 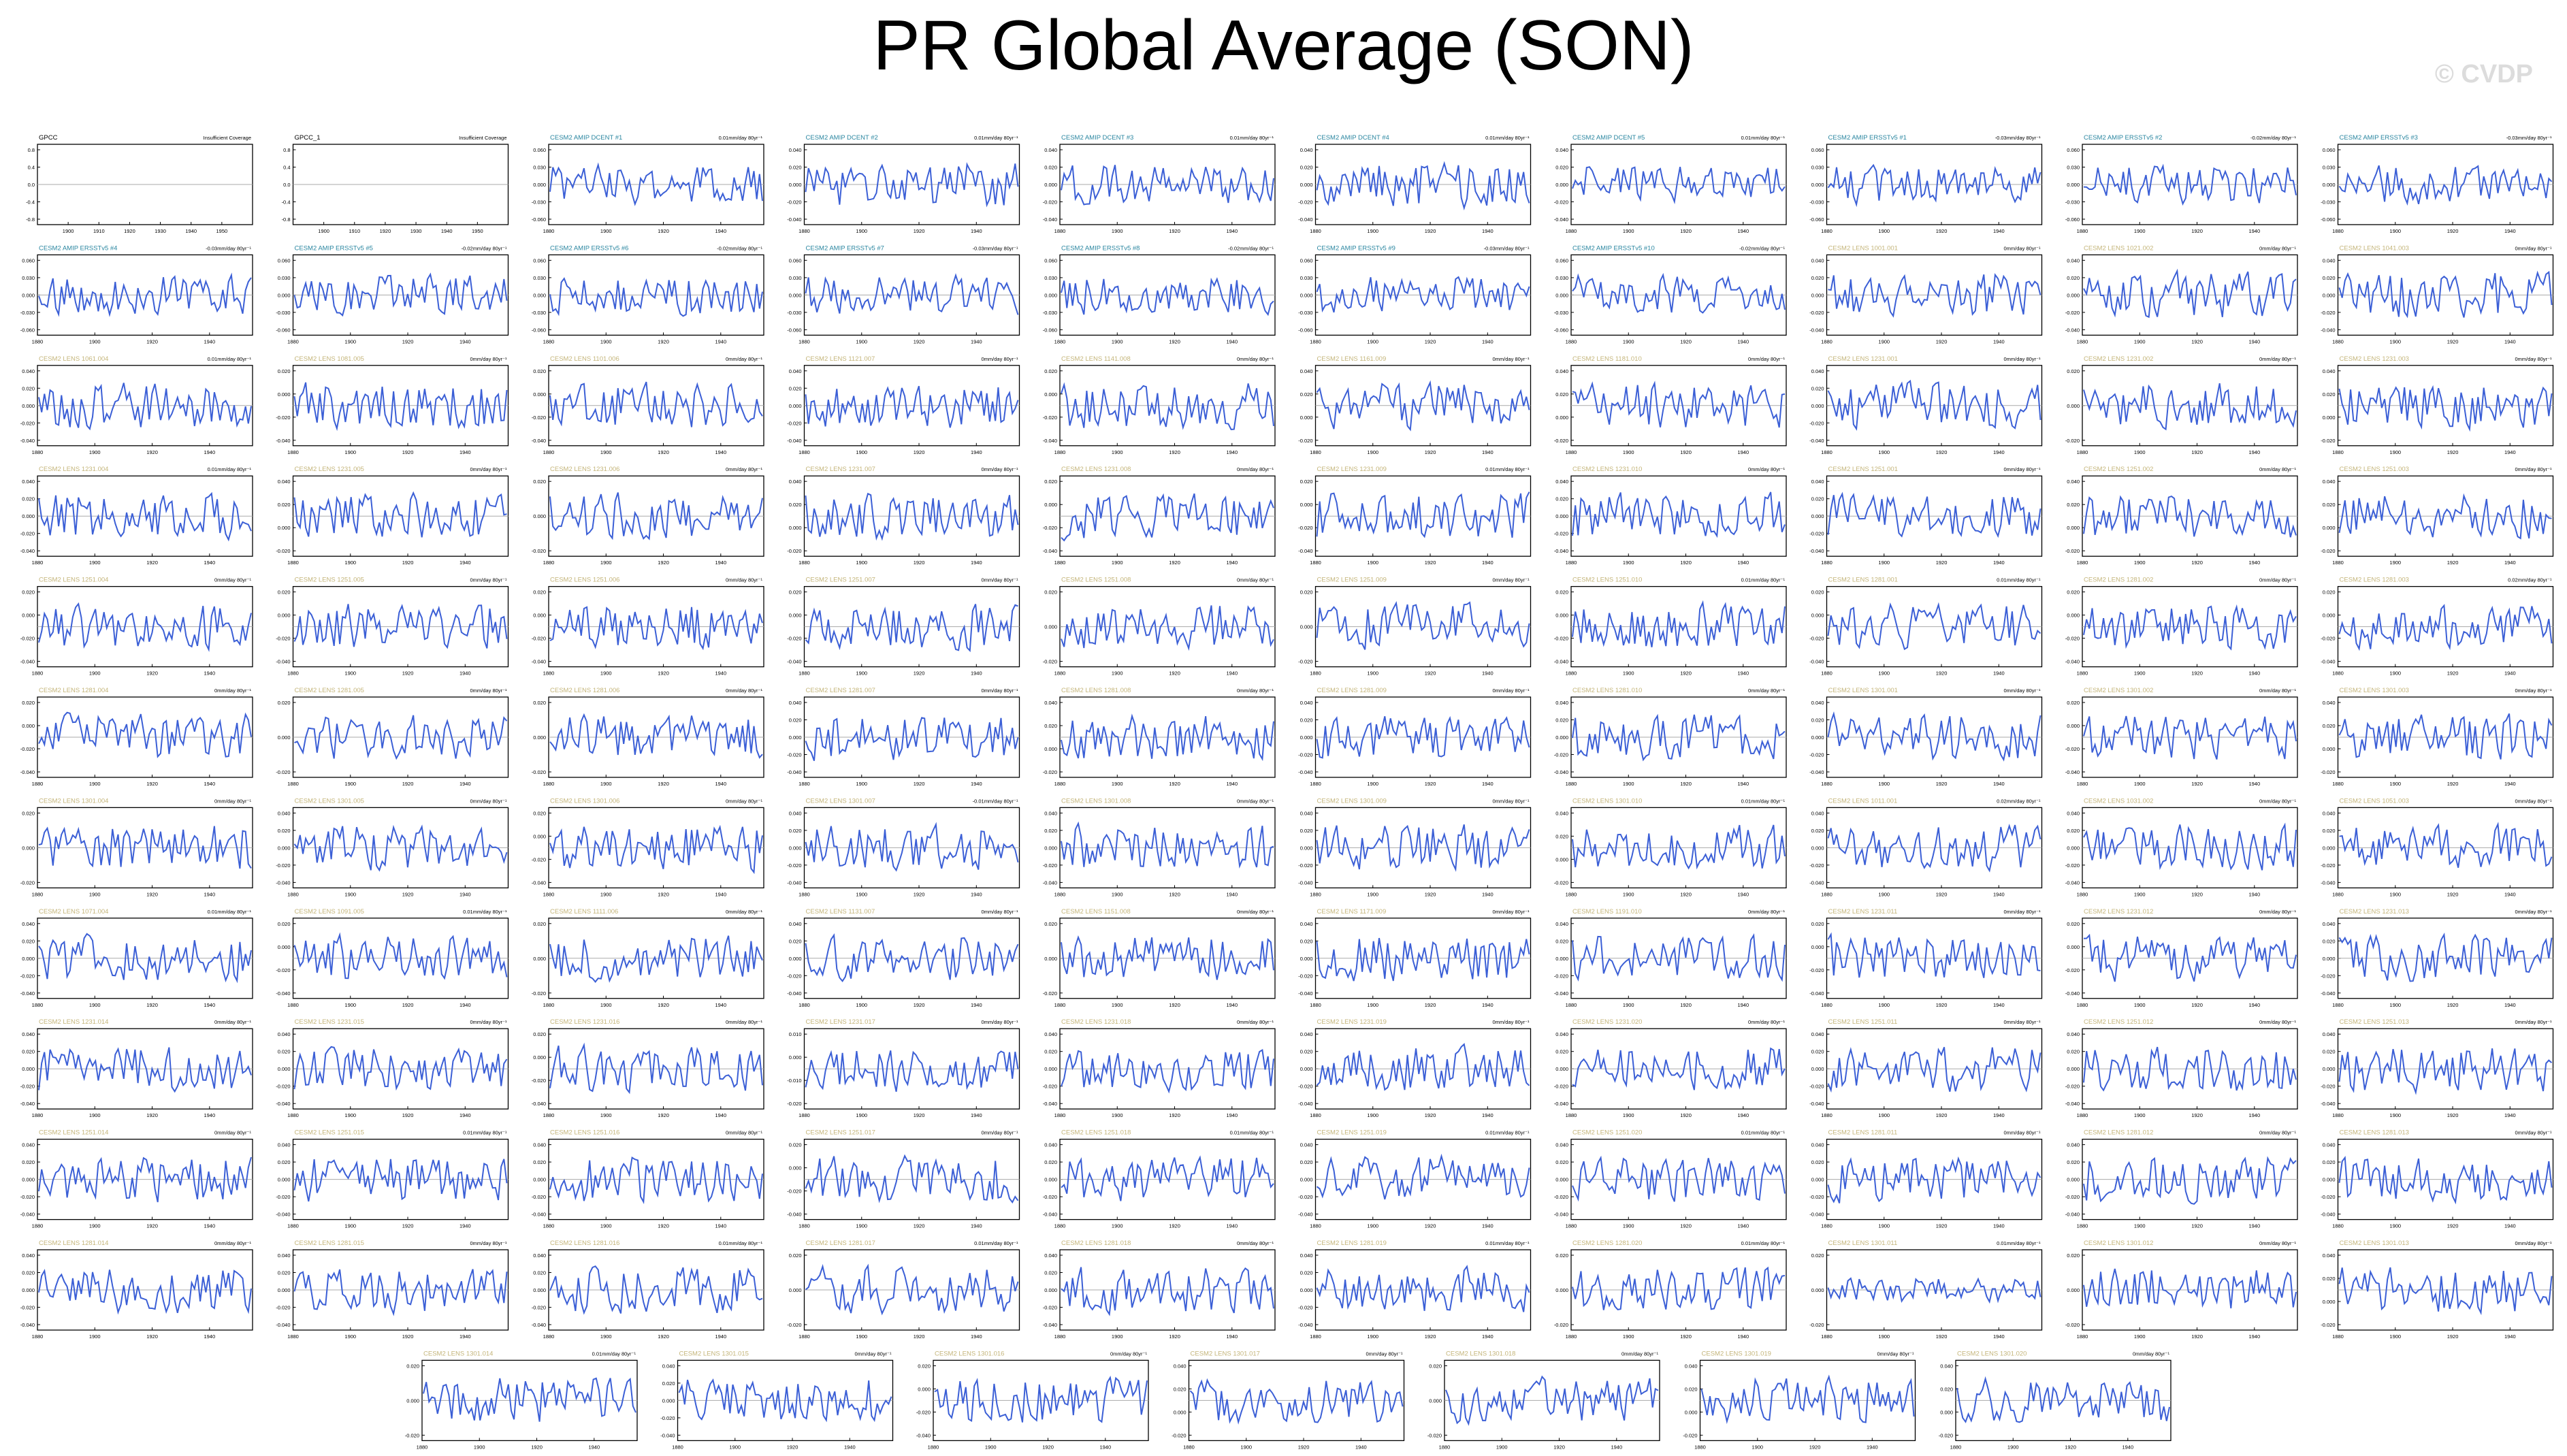 What do you see at coordinates (31, 168) in the screenshot?
I see `y-tick-label: 0.4` at bounding box center [31, 168].